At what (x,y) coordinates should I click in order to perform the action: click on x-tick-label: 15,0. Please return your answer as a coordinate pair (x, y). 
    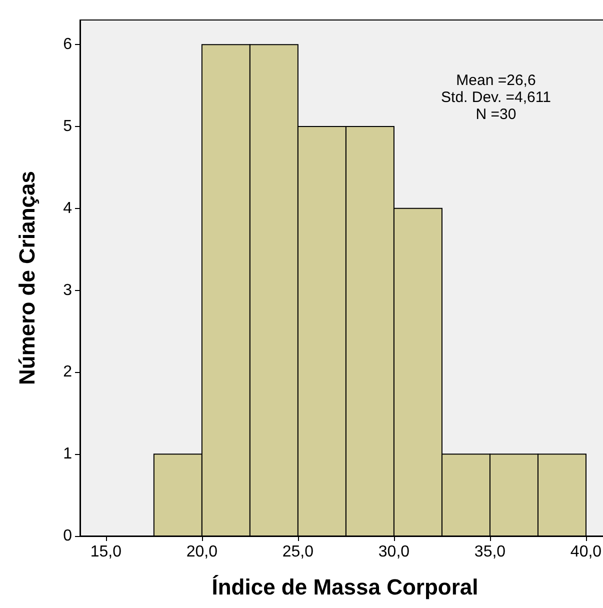
    Looking at the image, I should click on (106, 552).